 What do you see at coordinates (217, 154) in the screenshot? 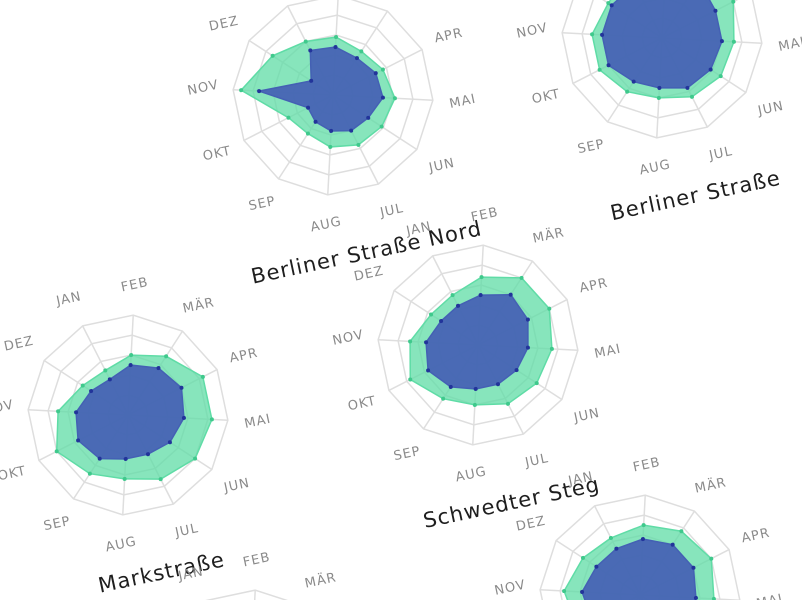
I see `axis-label: OKT` at bounding box center [217, 154].